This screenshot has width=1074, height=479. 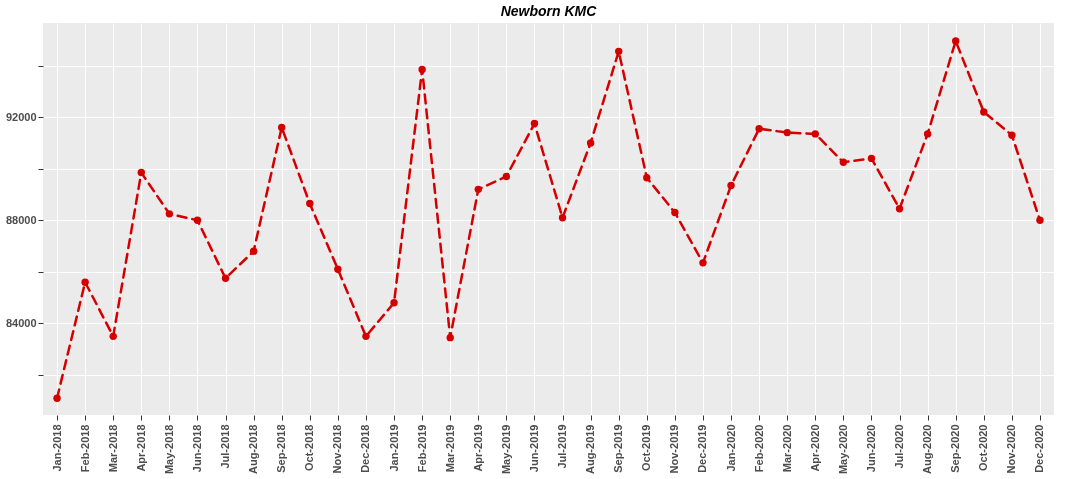 What do you see at coordinates (309, 447) in the screenshot?
I see `x-tick-label: Oct-2018` at bounding box center [309, 447].